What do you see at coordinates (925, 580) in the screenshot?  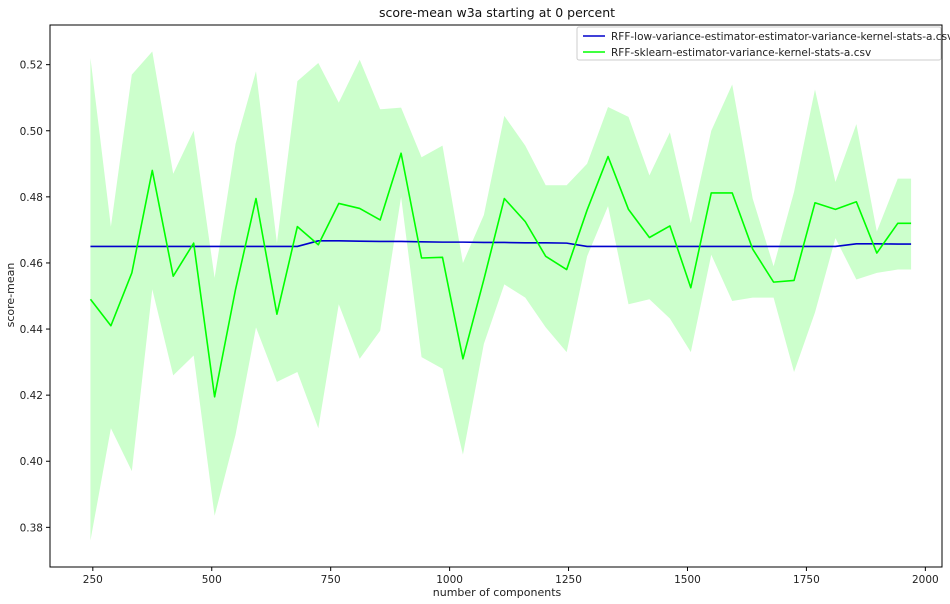 I see `x-tick-label: 2000` at bounding box center [925, 580].